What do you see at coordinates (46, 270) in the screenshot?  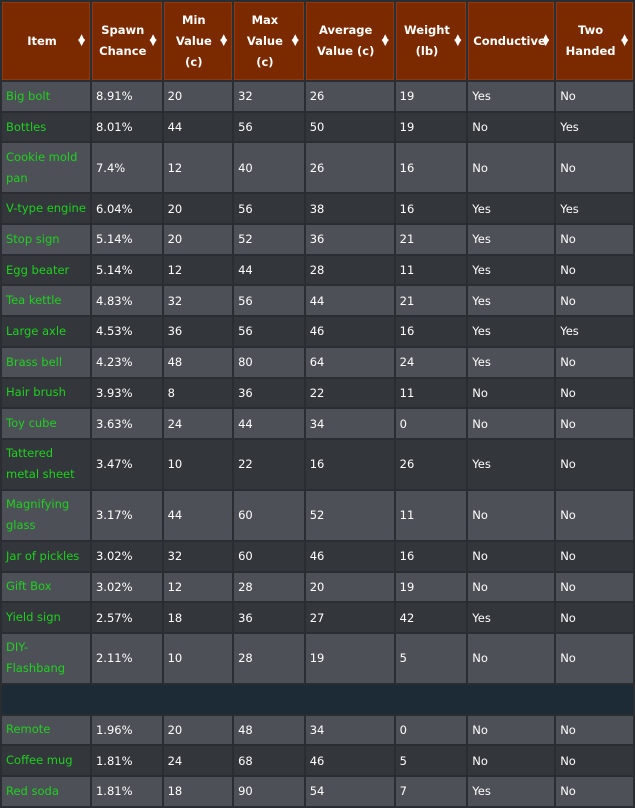 I see `item-name-cell: Egg beater` at bounding box center [46, 270].